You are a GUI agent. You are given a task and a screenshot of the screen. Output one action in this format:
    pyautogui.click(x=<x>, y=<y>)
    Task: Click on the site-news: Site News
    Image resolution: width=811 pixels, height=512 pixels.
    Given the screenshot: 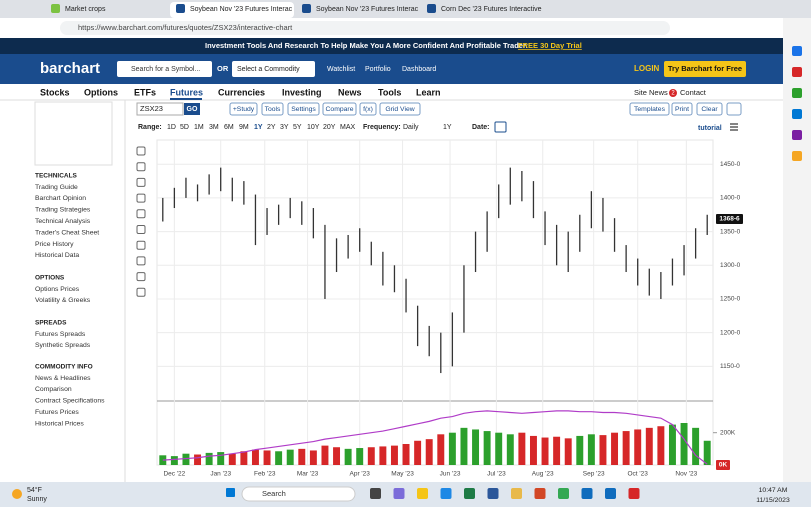 What is the action you would take?
    pyautogui.click(x=651, y=92)
    